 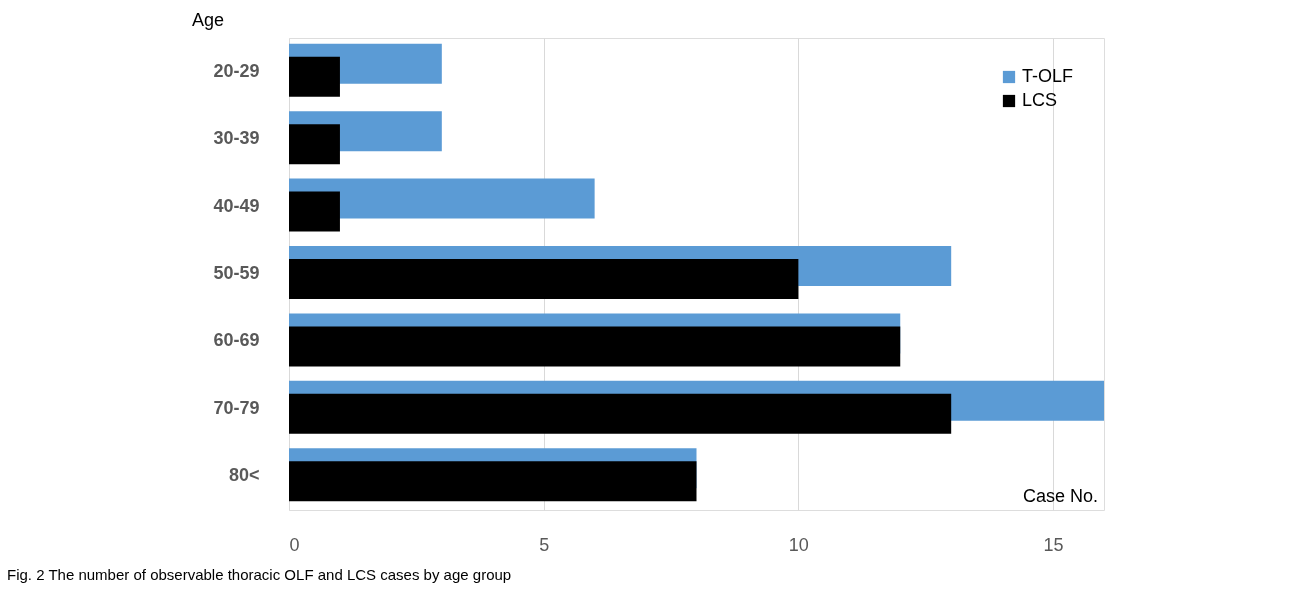 What do you see at coordinates (1040, 100) in the screenshot?
I see `legend-label: LCS` at bounding box center [1040, 100].